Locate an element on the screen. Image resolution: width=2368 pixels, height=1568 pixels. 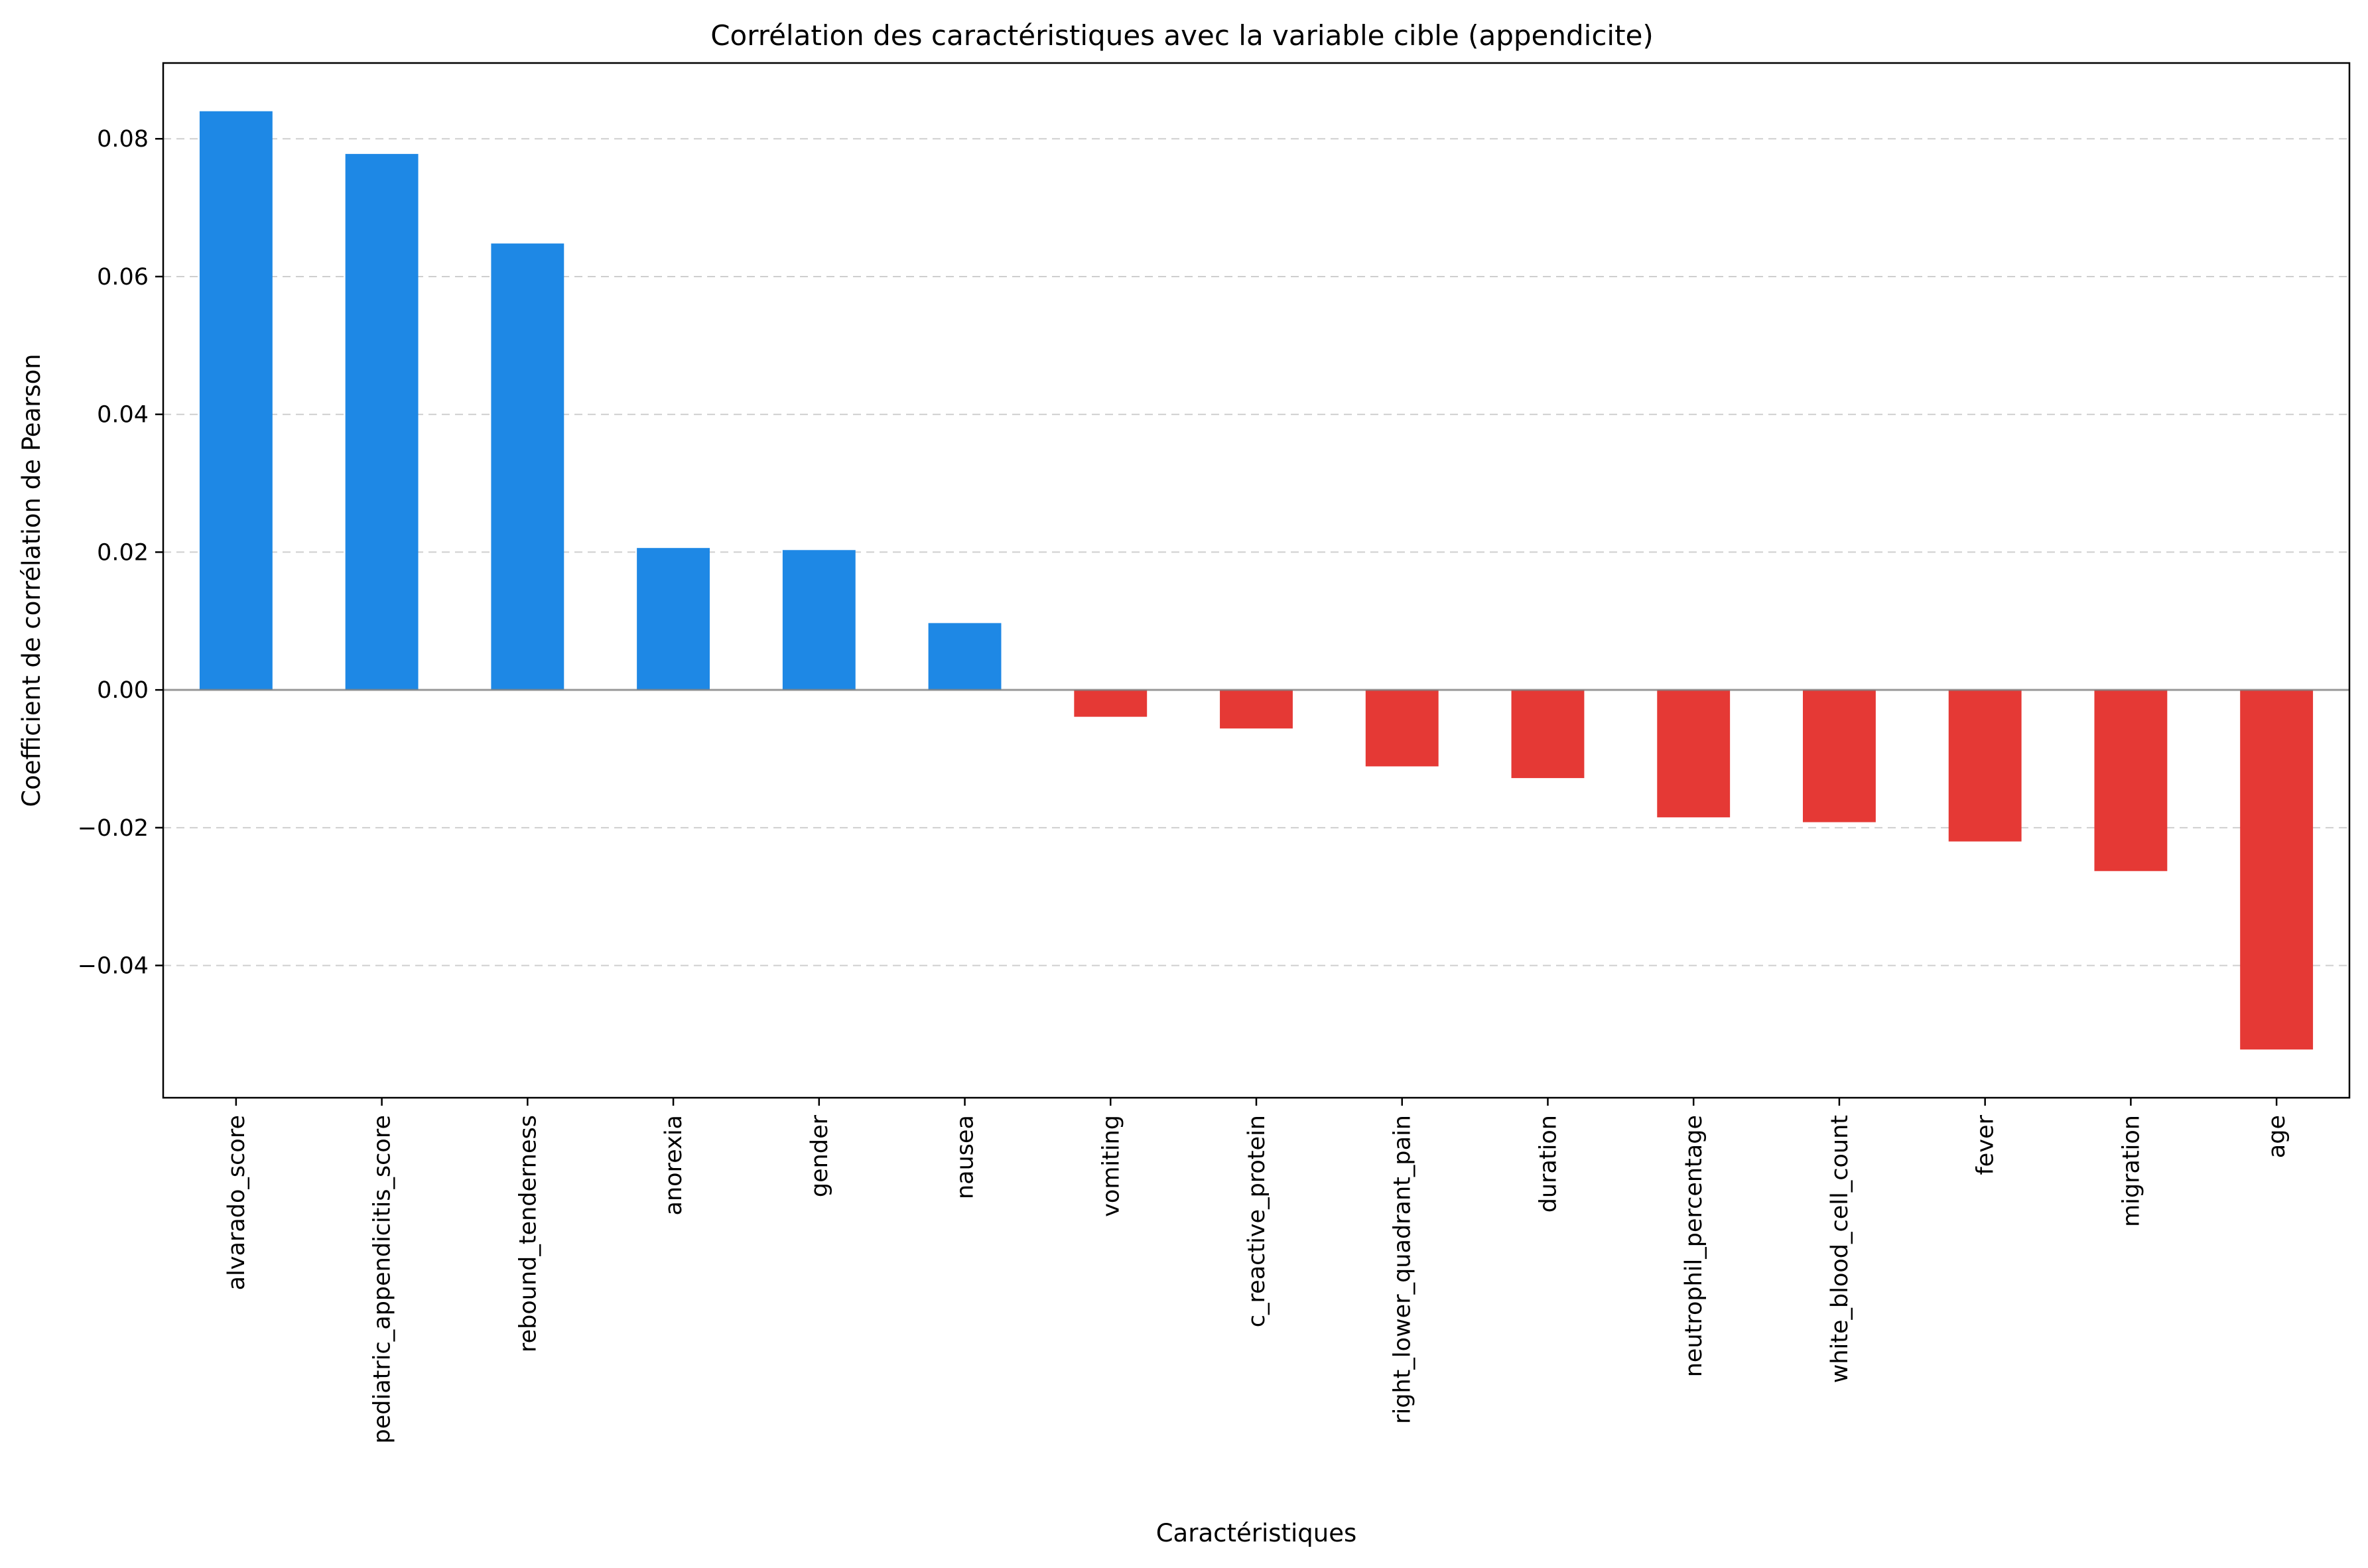
bar-right_lower_quadrant_pain is located at coordinates (1402, 729).